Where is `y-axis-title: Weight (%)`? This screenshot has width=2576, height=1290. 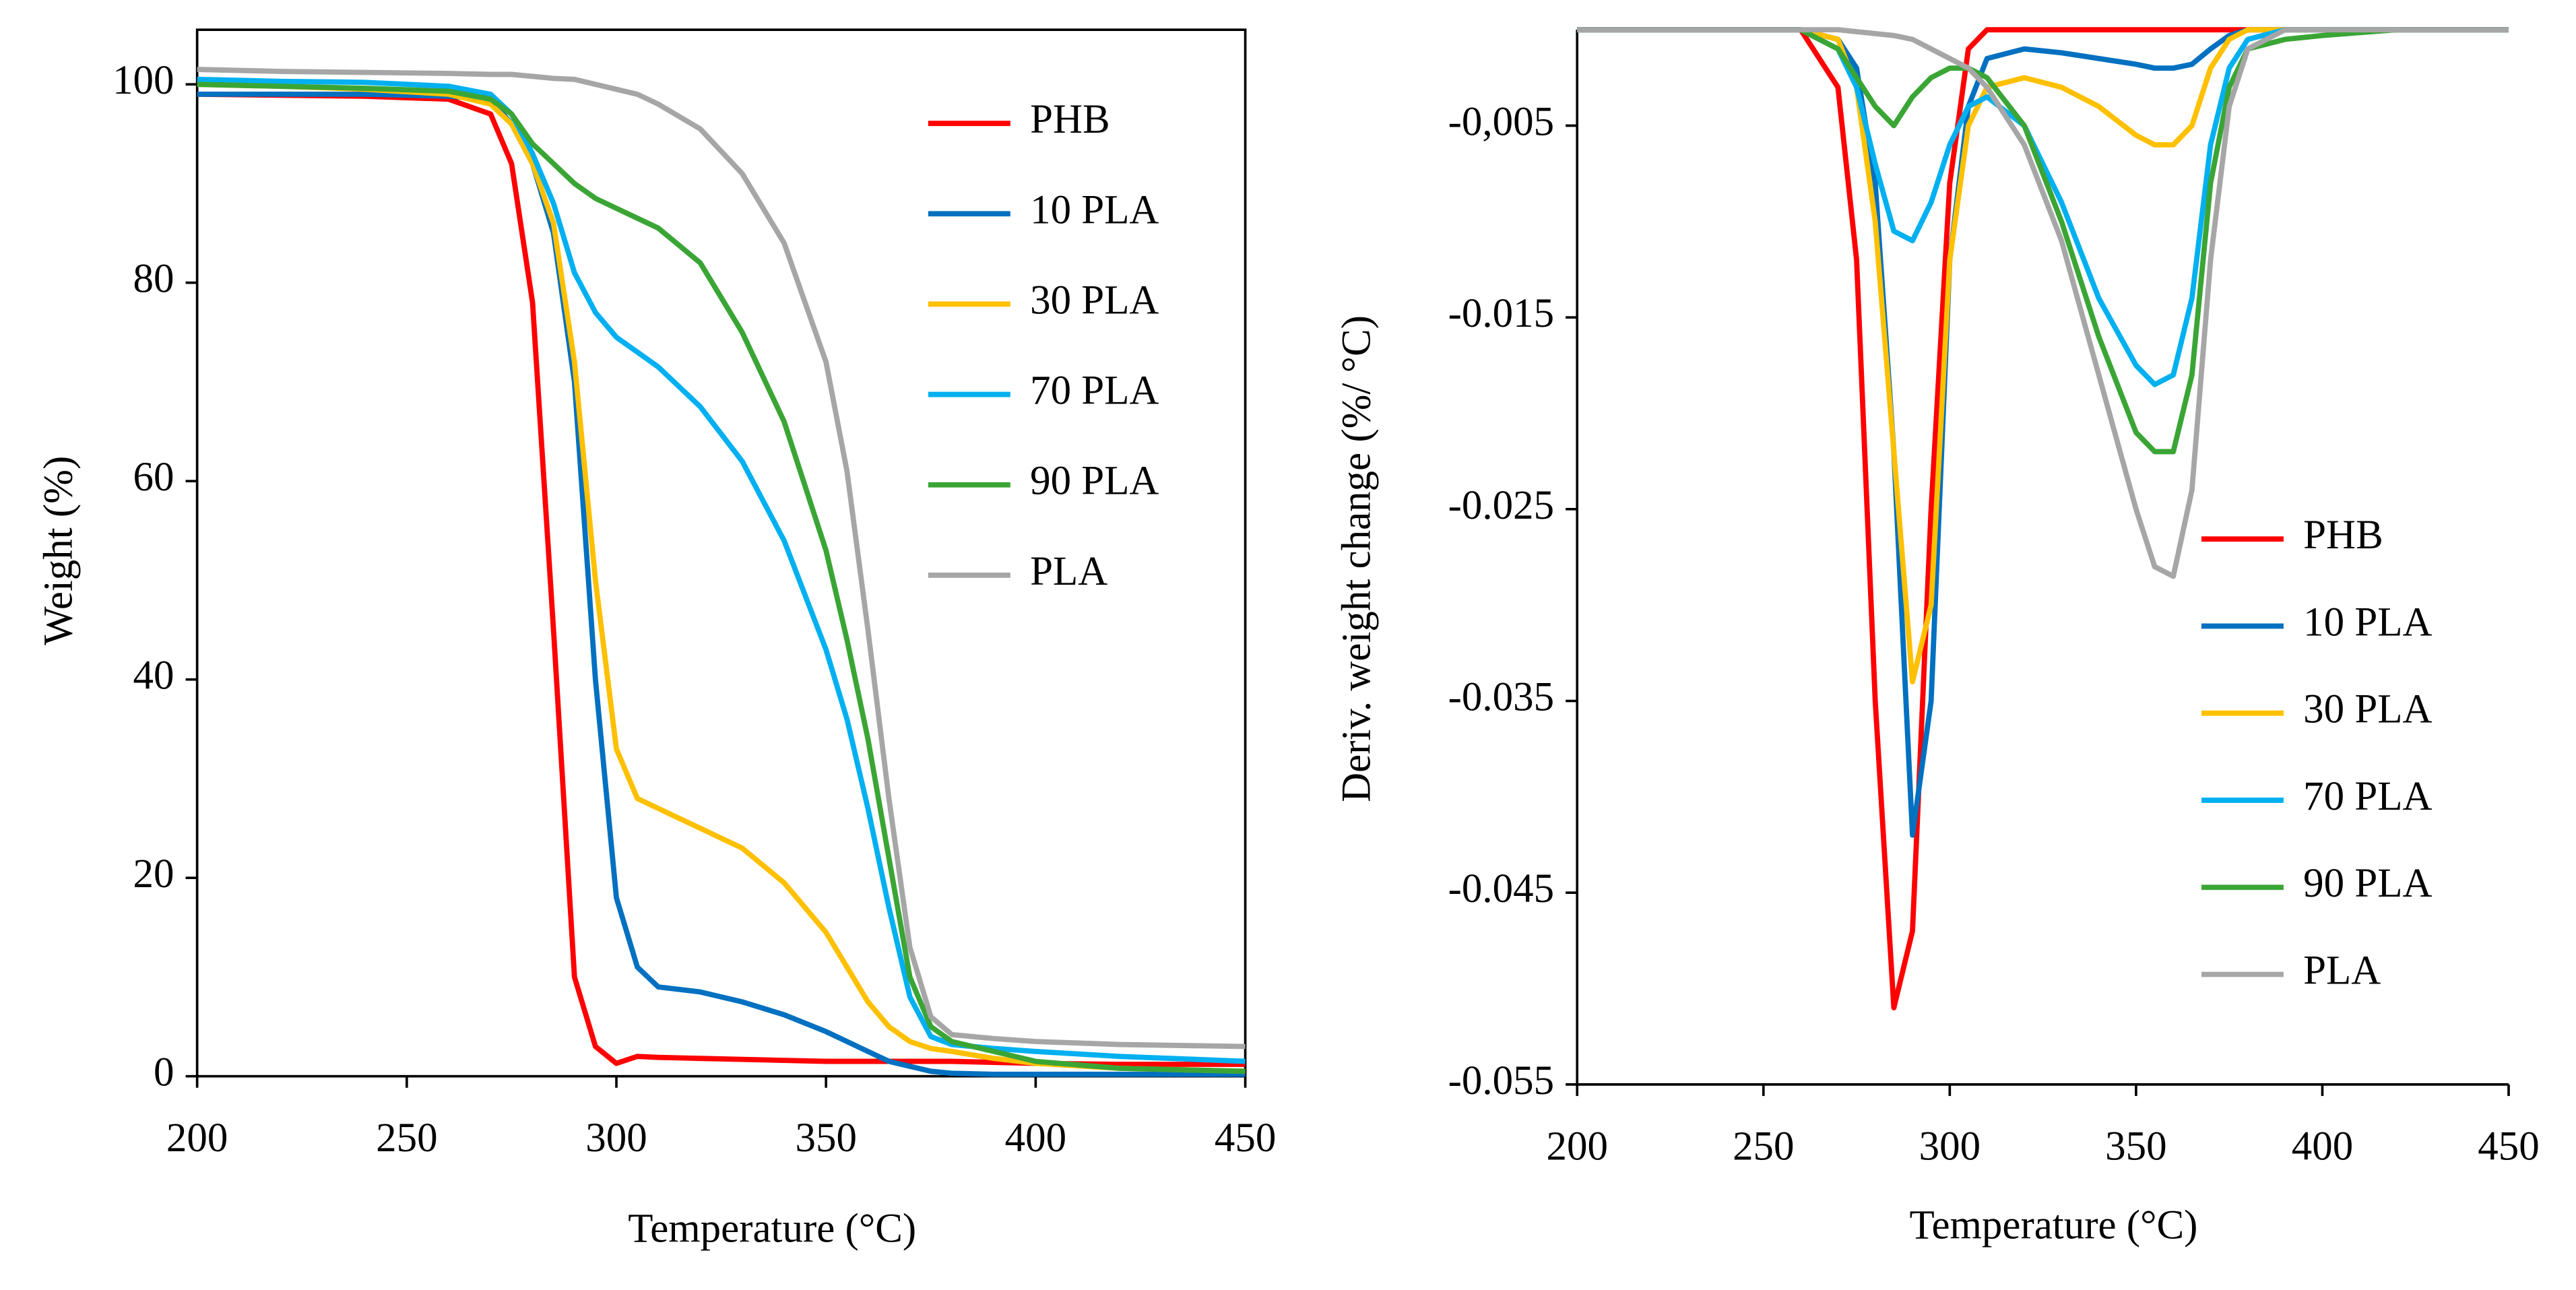
y-axis-title: Weight (%) is located at coordinates (59, 550).